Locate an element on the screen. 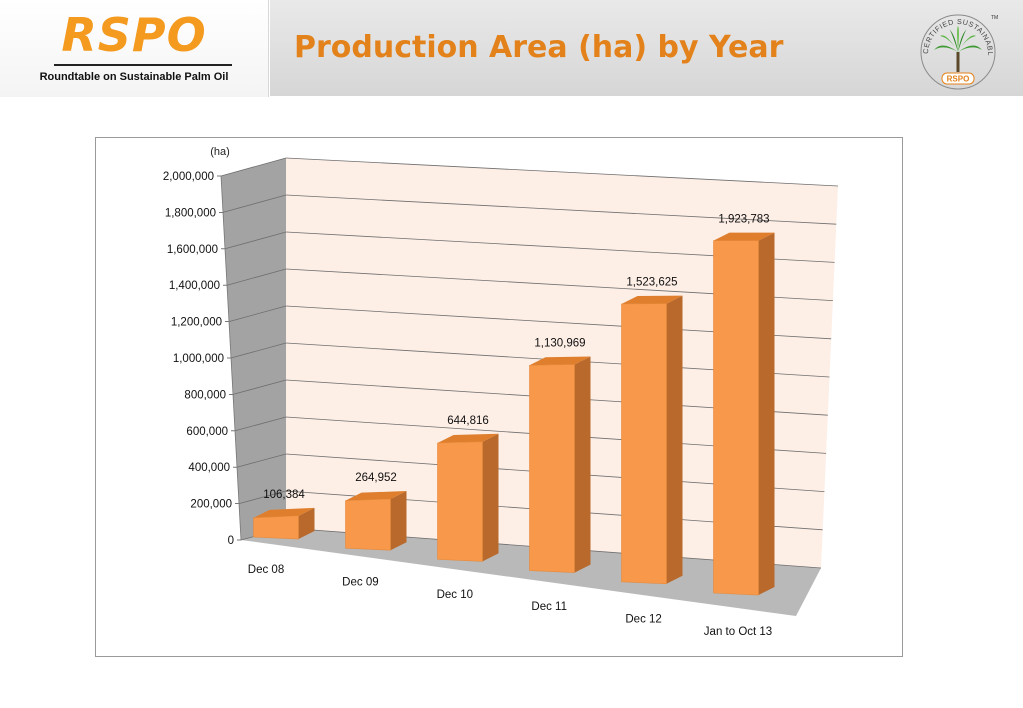  y-tick-label: 0 is located at coordinates (231, 541).